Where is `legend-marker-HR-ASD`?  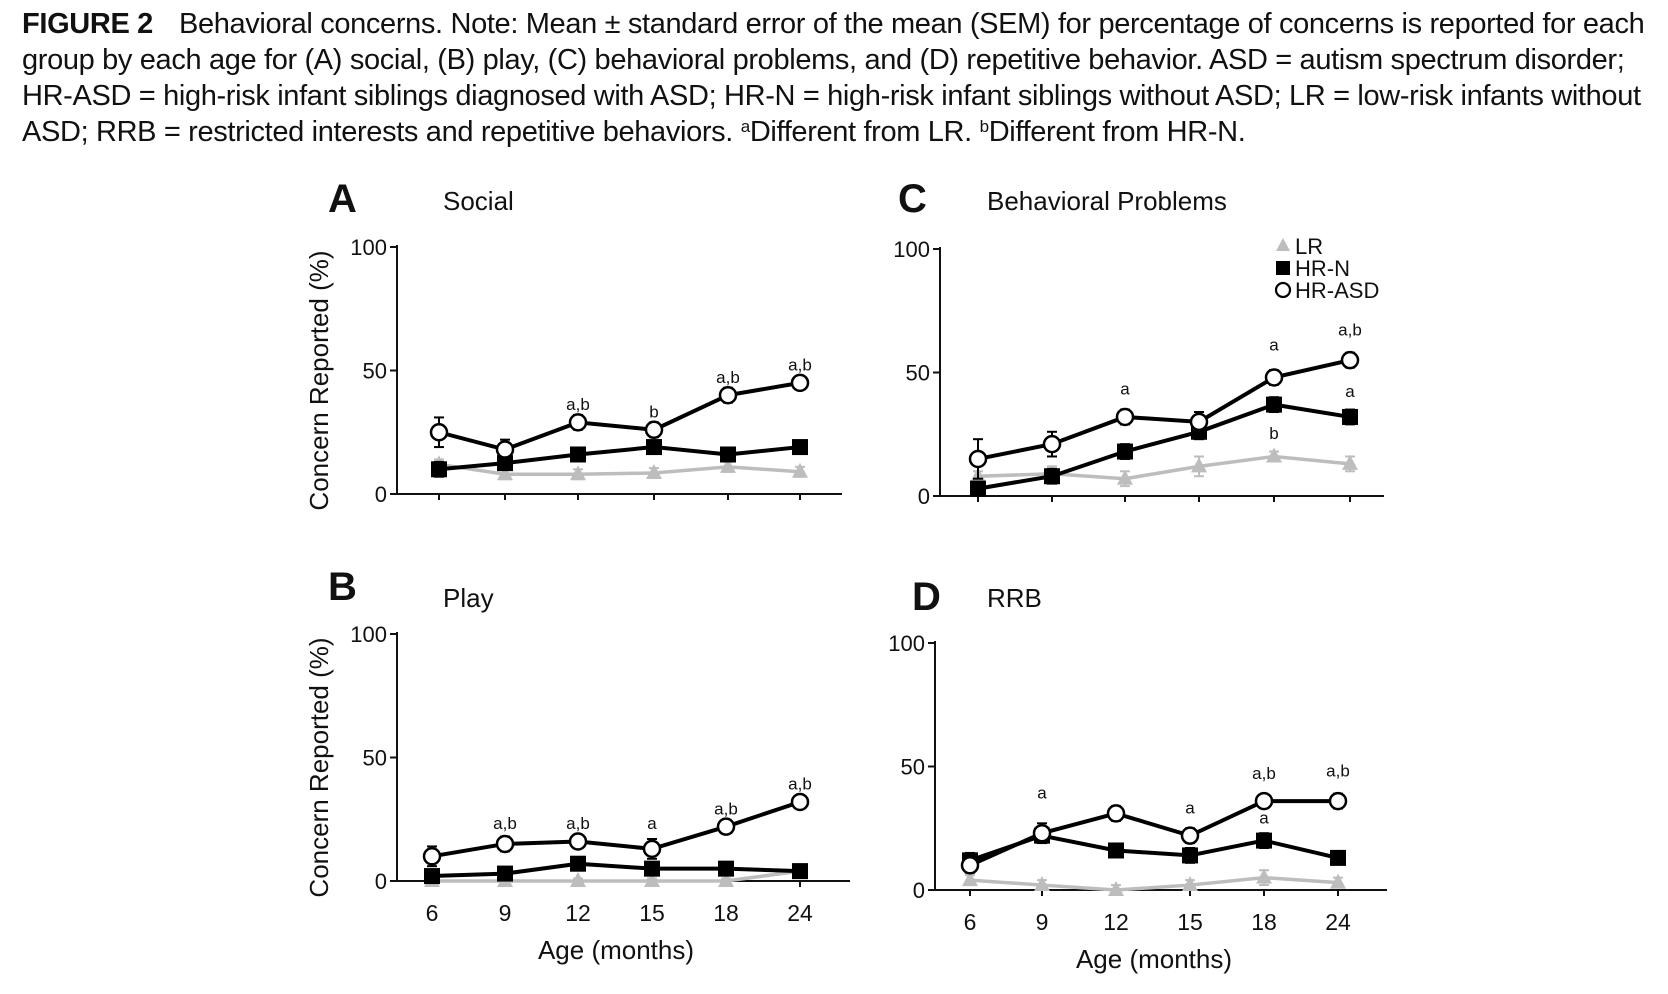
legend-marker-HR-ASD is located at coordinates (1283, 290).